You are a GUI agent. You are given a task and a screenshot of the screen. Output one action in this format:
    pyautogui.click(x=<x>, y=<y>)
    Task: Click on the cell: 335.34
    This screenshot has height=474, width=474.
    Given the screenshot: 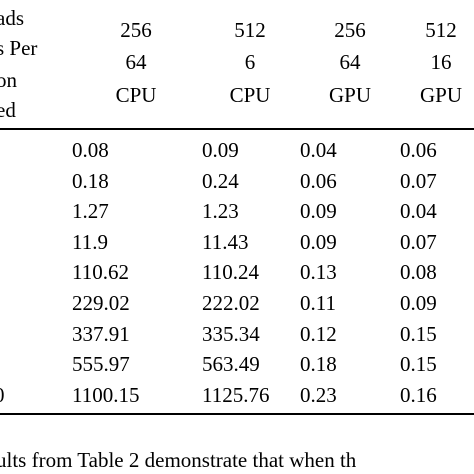 What is the action you would take?
    pyautogui.click(x=231, y=333)
    